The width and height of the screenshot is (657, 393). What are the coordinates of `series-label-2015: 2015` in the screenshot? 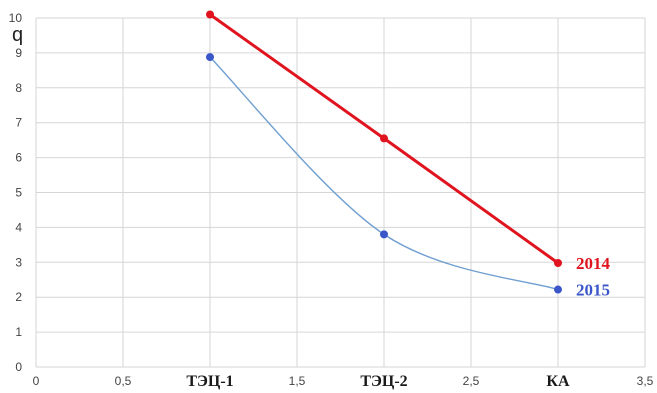 It's located at (593, 290).